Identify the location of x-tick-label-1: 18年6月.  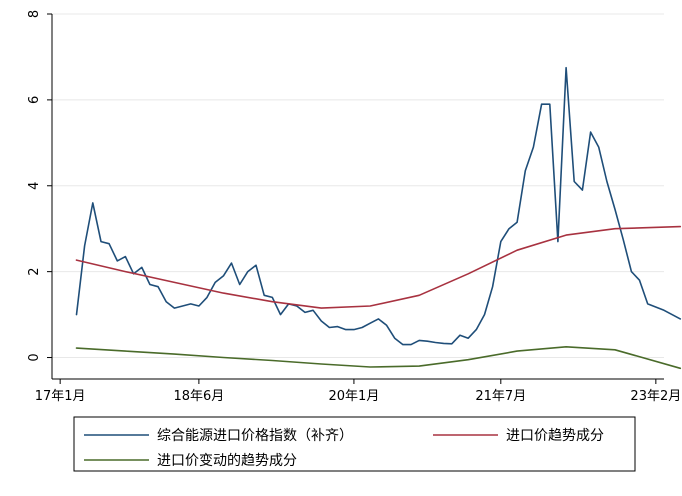
(198, 396).